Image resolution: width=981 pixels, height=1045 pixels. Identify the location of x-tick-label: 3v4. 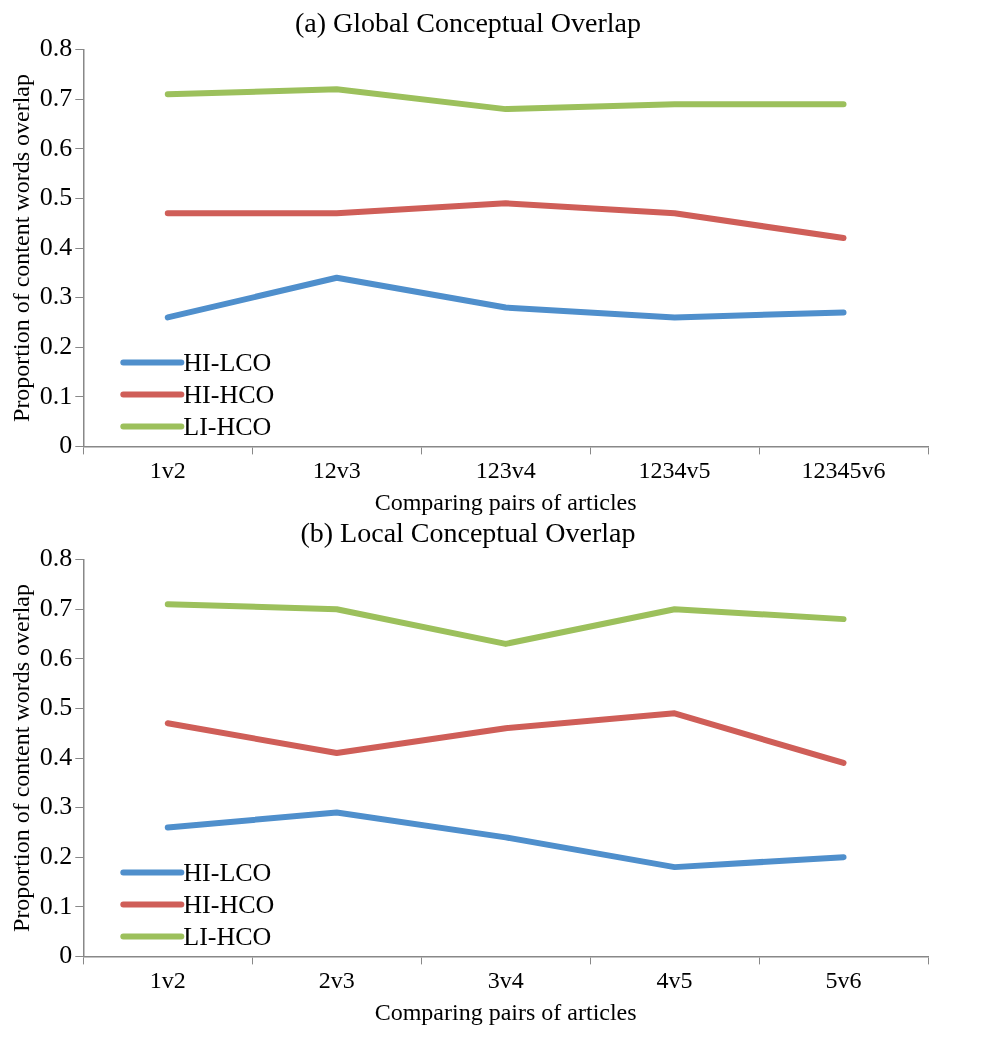
(505, 980).